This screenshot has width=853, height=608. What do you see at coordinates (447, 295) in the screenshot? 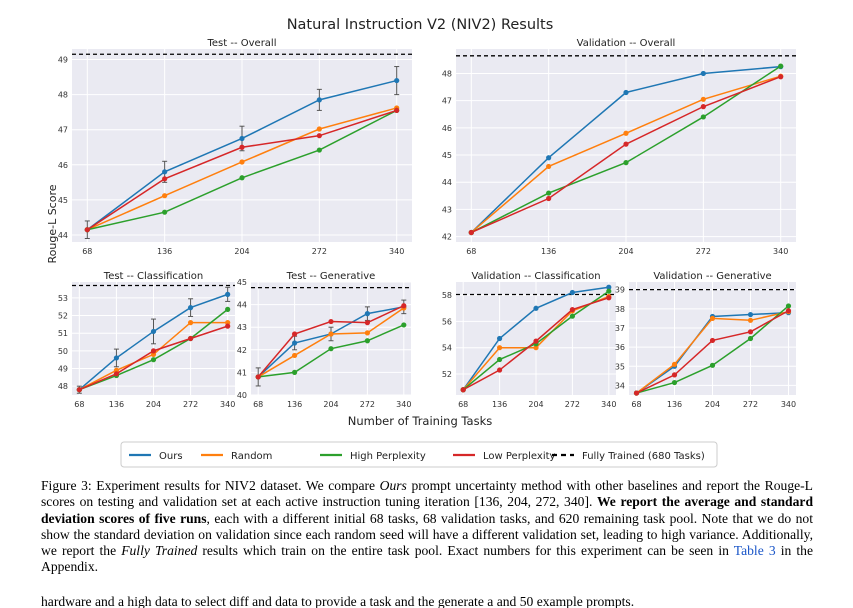
I see `y-tick-label: 58` at bounding box center [447, 295].